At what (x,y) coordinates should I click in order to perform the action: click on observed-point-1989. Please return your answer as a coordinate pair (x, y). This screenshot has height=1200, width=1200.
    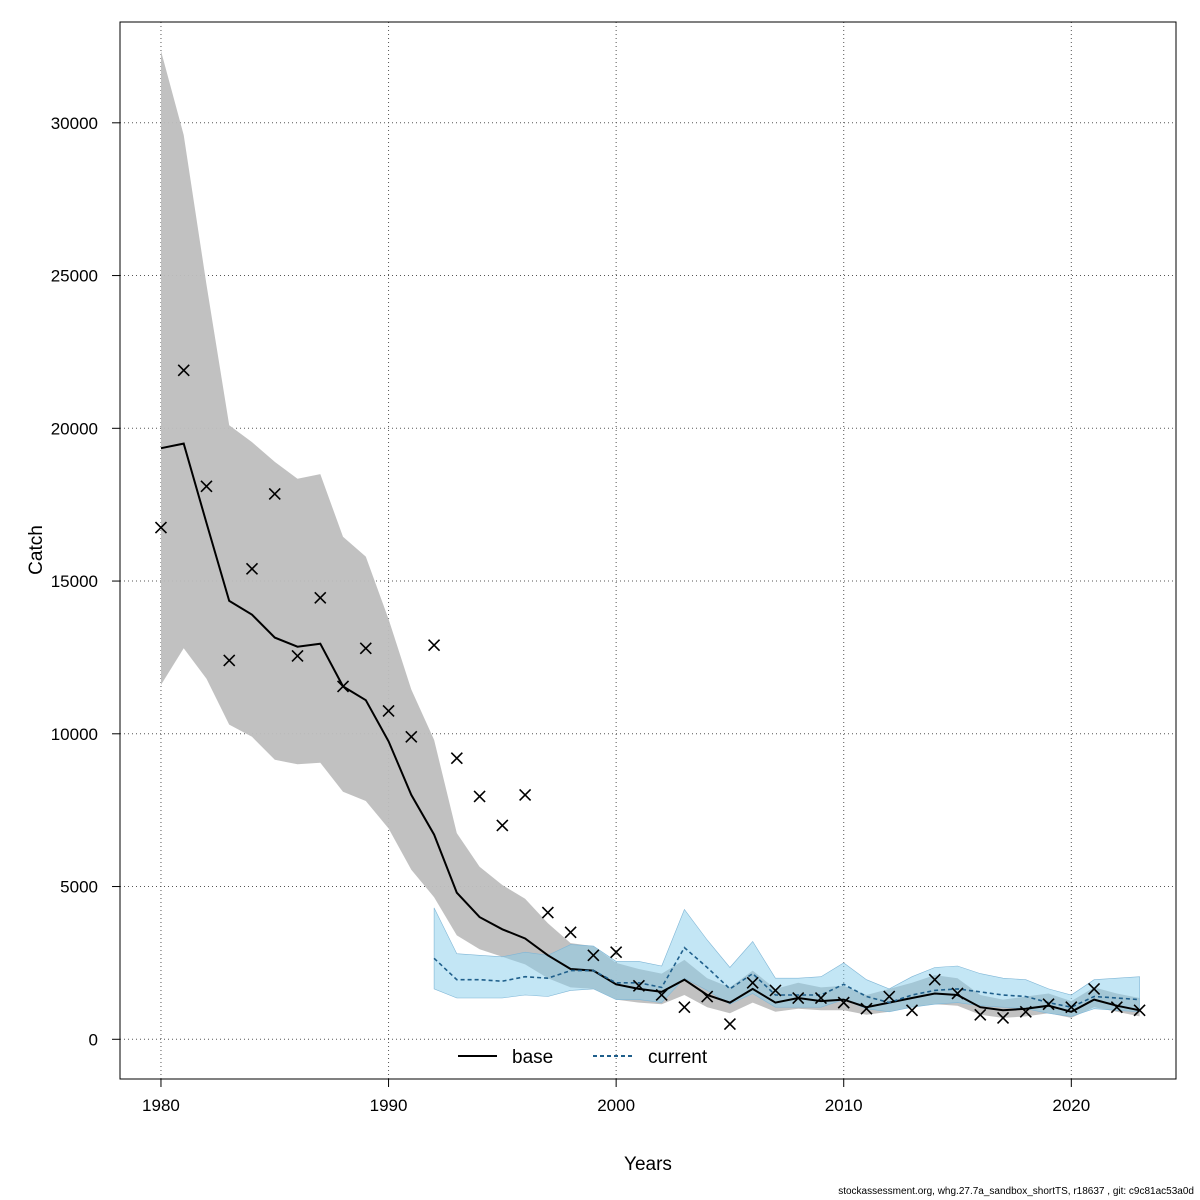
    Looking at the image, I should click on (365, 648).